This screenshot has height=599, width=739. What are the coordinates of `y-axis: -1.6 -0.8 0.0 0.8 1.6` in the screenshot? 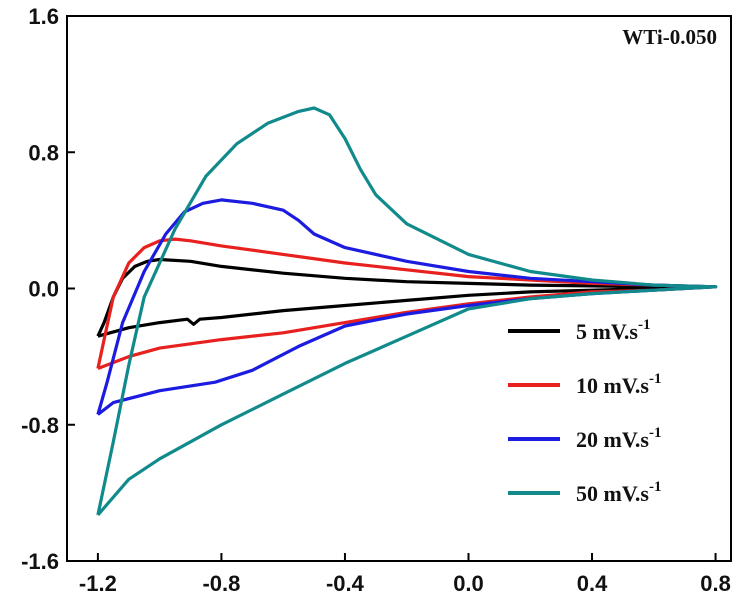 It's located at (48, 289).